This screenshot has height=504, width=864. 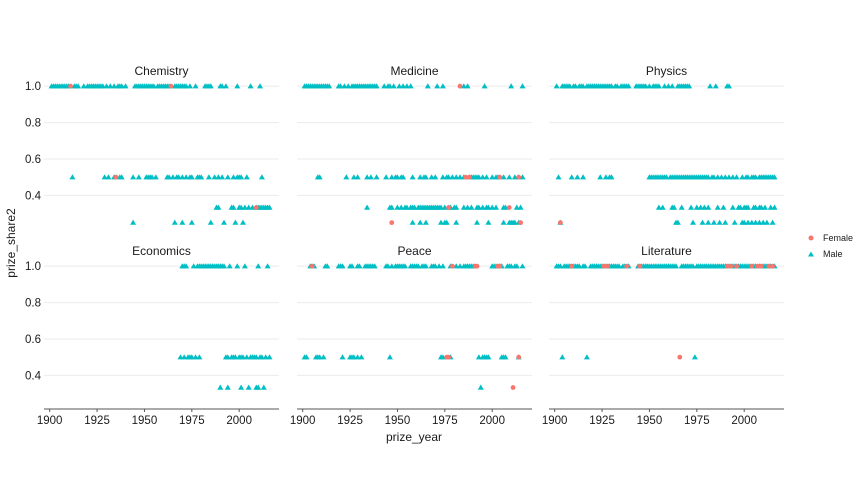 I want to click on legend-key-male, so click(x=811, y=254).